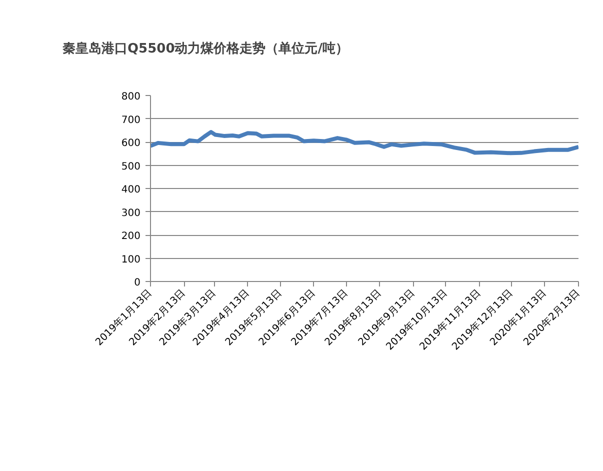 Image resolution: width=603 pixels, height=471 pixels. What do you see at coordinates (364, 143) in the screenshot?
I see `line-series` at bounding box center [364, 143].